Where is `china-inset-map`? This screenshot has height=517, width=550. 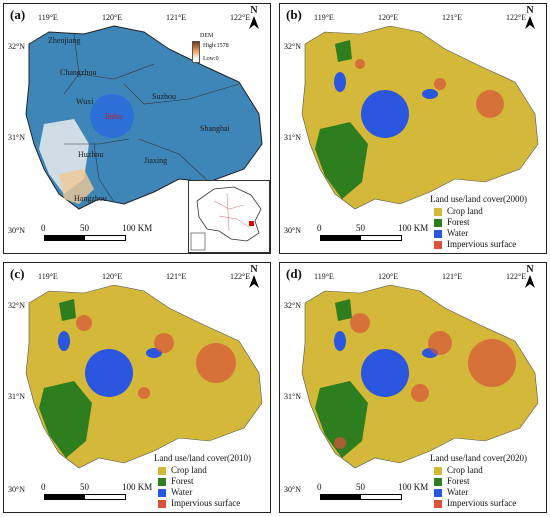
china-inset-map is located at coordinates (229, 216).